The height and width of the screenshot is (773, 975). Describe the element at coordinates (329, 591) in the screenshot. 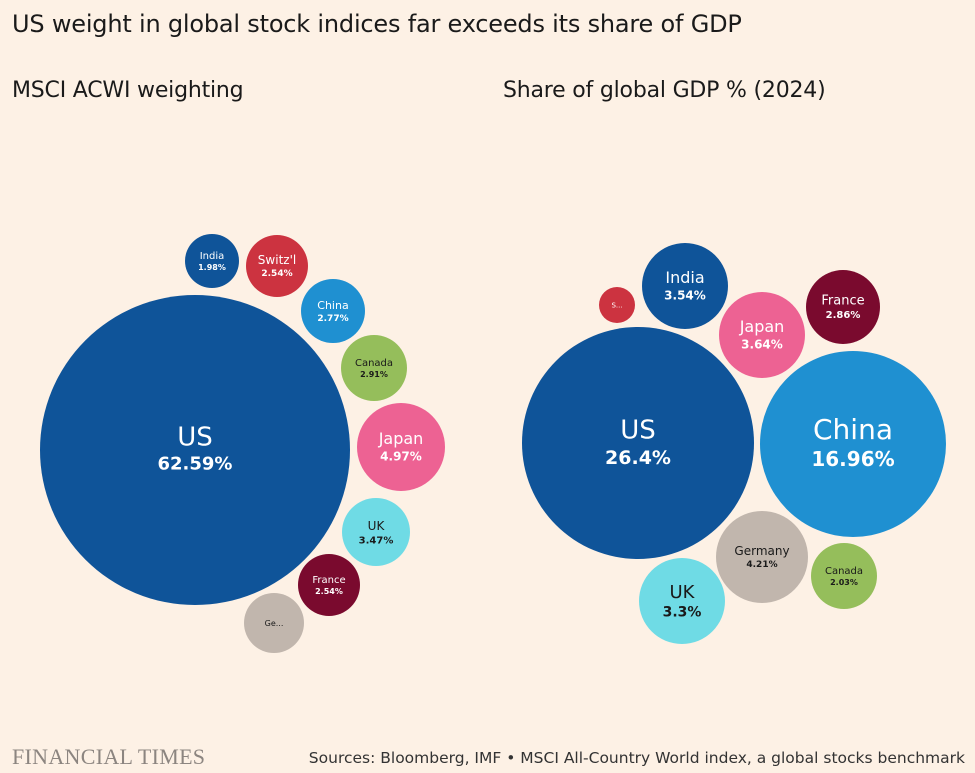

I see `acwi-france-value-label: 2.54%` at that location.